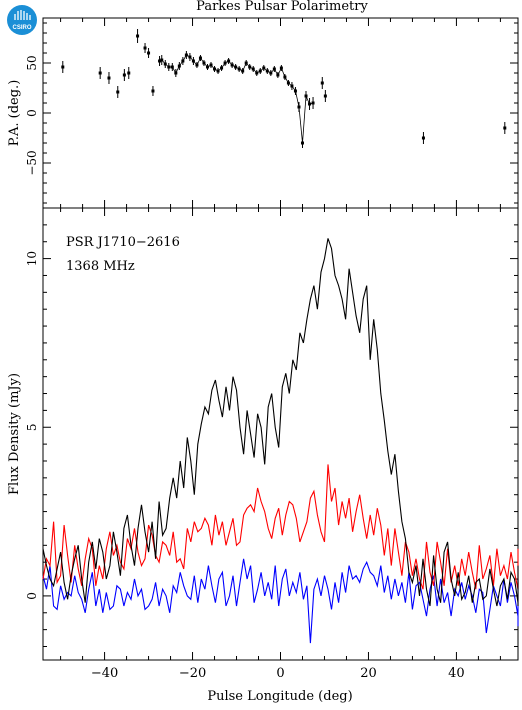  Describe the element at coordinates (236, 99) in the screenshot. I see `pa-trace` at that location.